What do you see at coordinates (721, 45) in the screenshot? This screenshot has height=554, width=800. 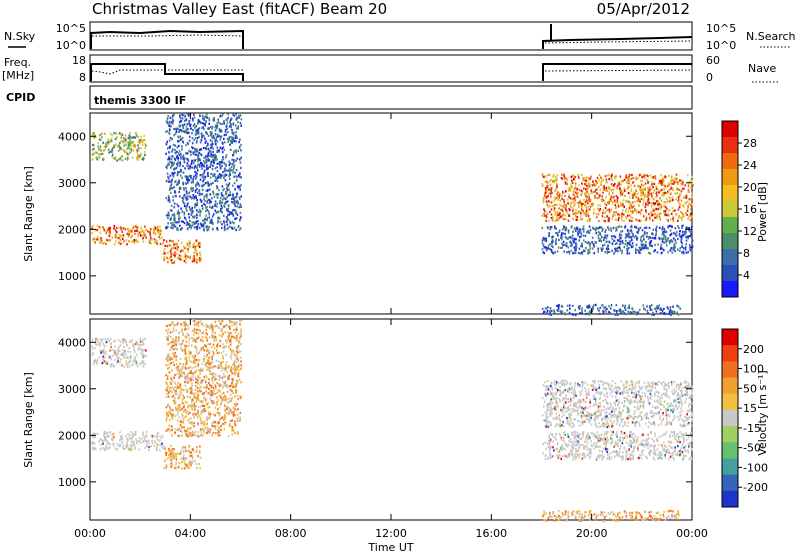 I see `nsearch-tick-bottom: 10^0` at bounding box center [721, 45].